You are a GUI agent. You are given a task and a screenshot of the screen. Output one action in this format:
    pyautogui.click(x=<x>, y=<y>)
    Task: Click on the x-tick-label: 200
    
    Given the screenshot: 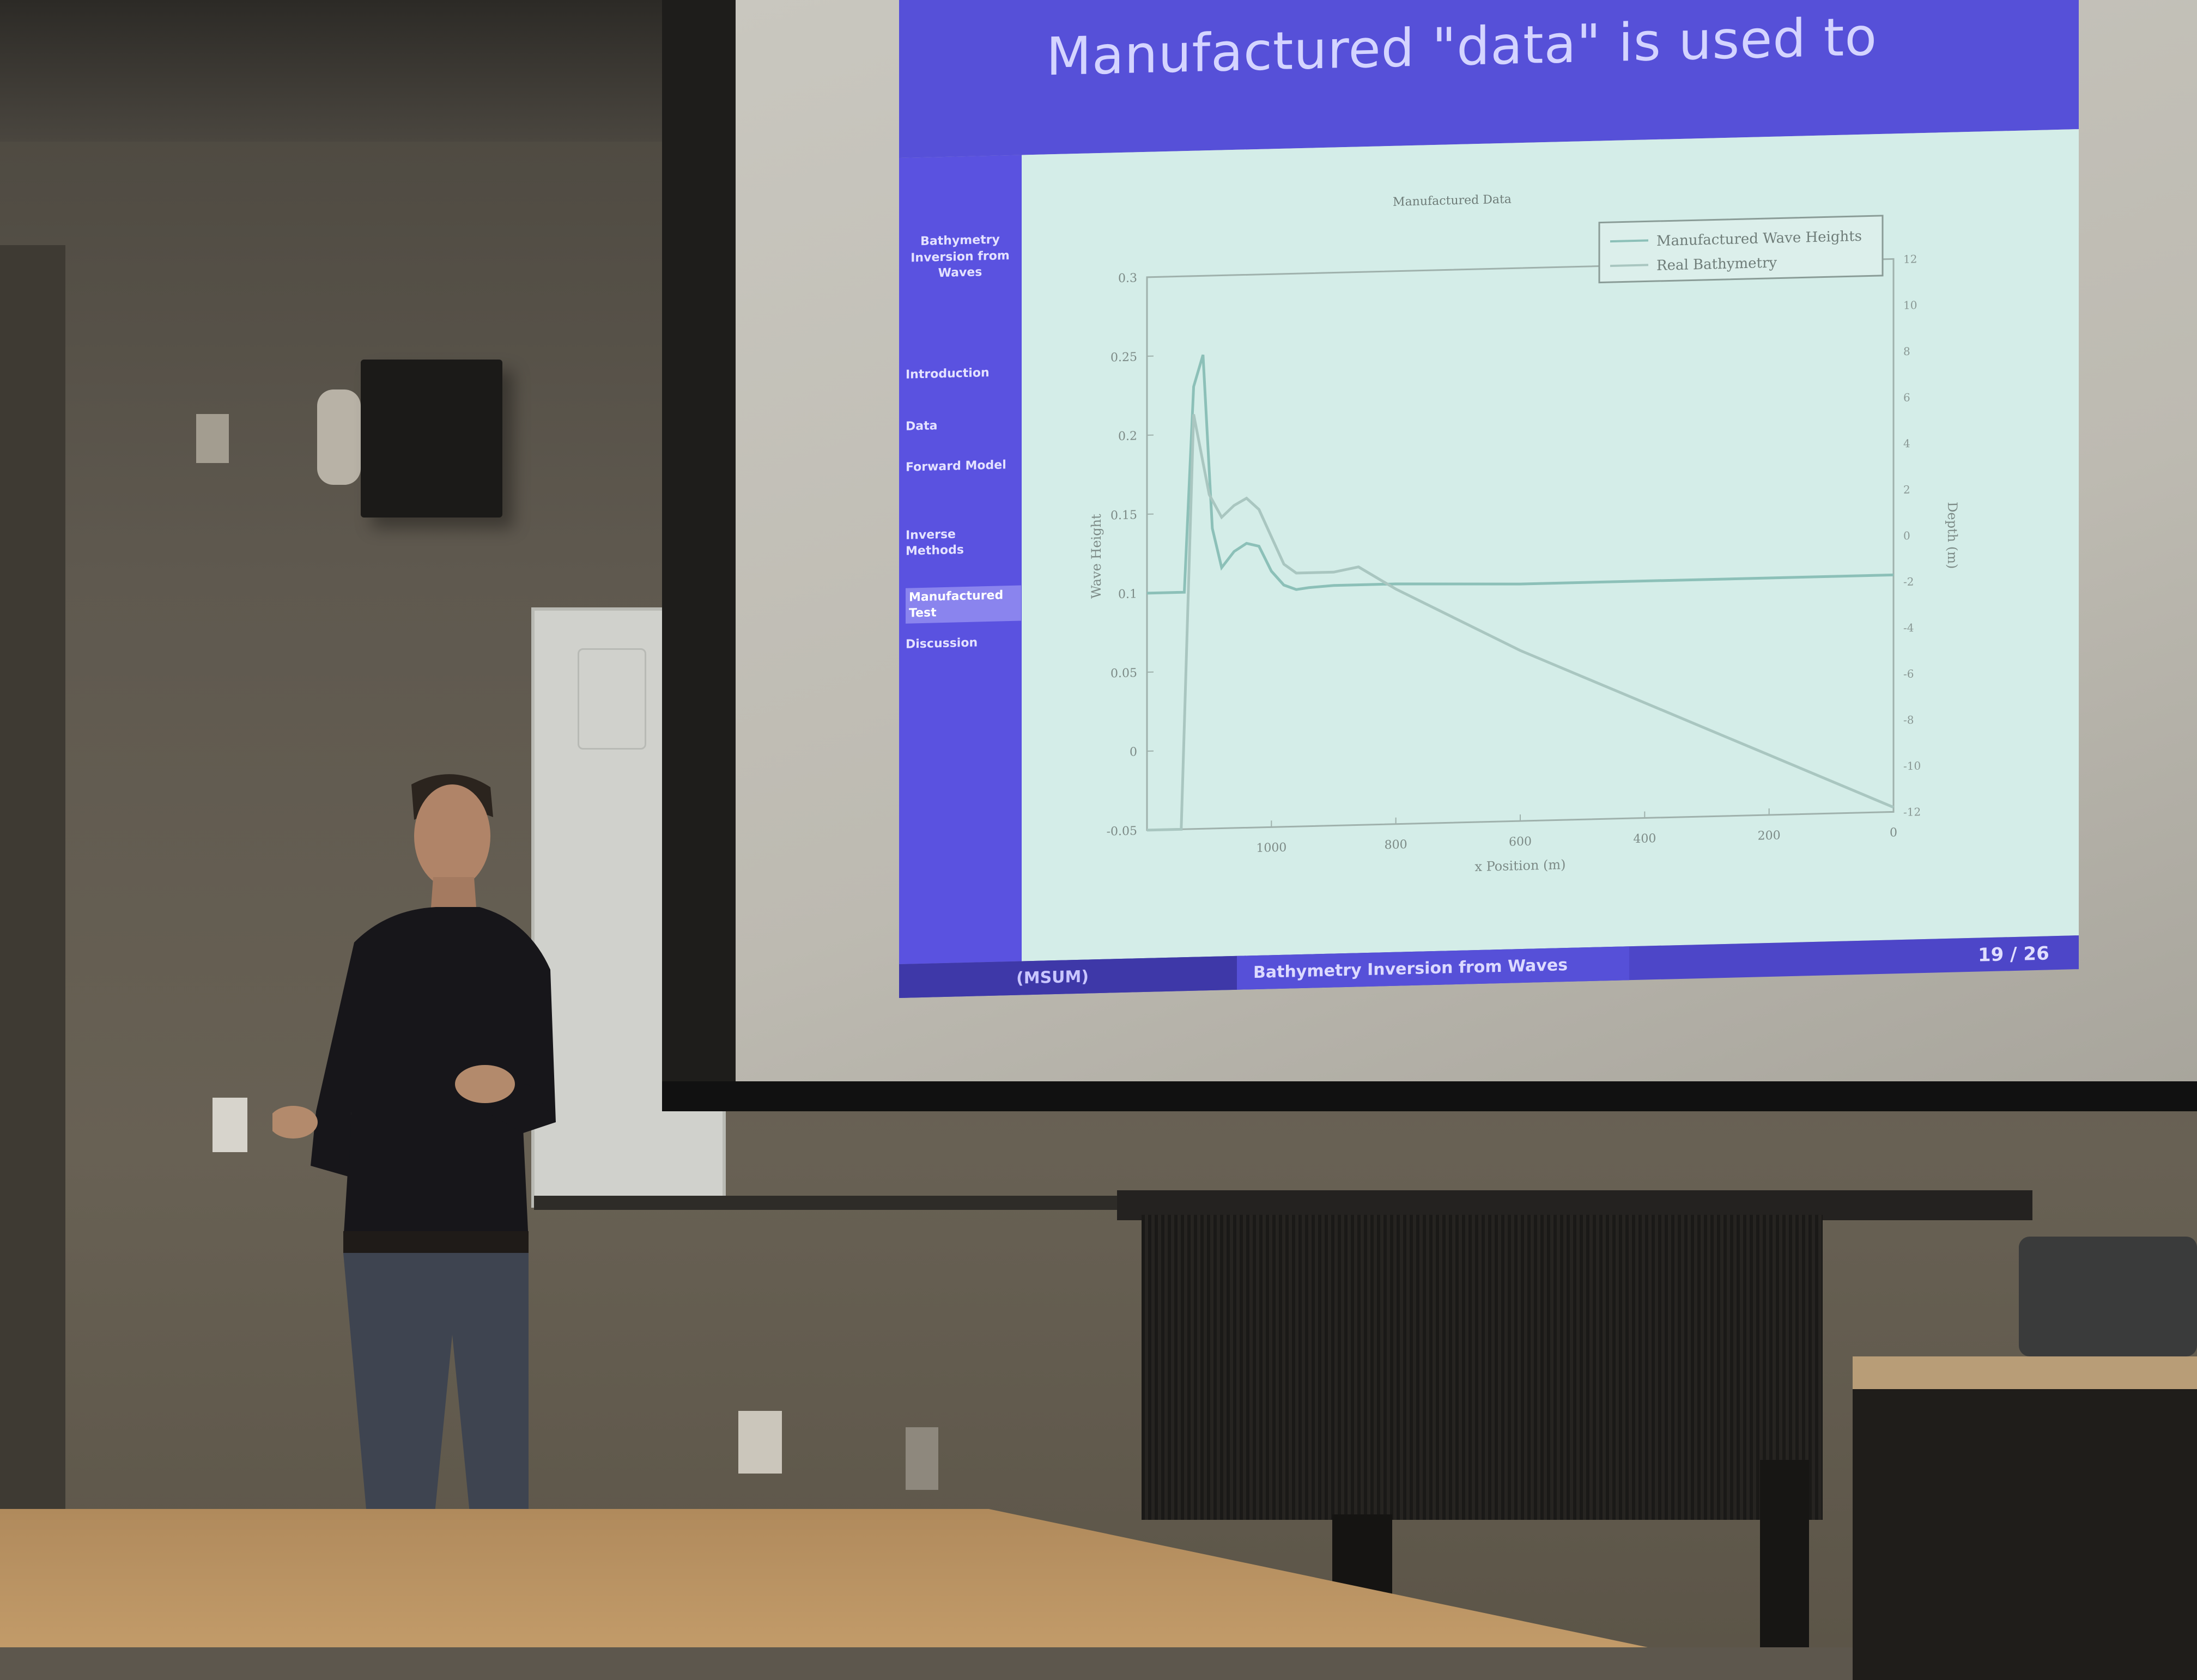 What is the action you would take?
    pyautogui.click(x=1769, y=836)
    